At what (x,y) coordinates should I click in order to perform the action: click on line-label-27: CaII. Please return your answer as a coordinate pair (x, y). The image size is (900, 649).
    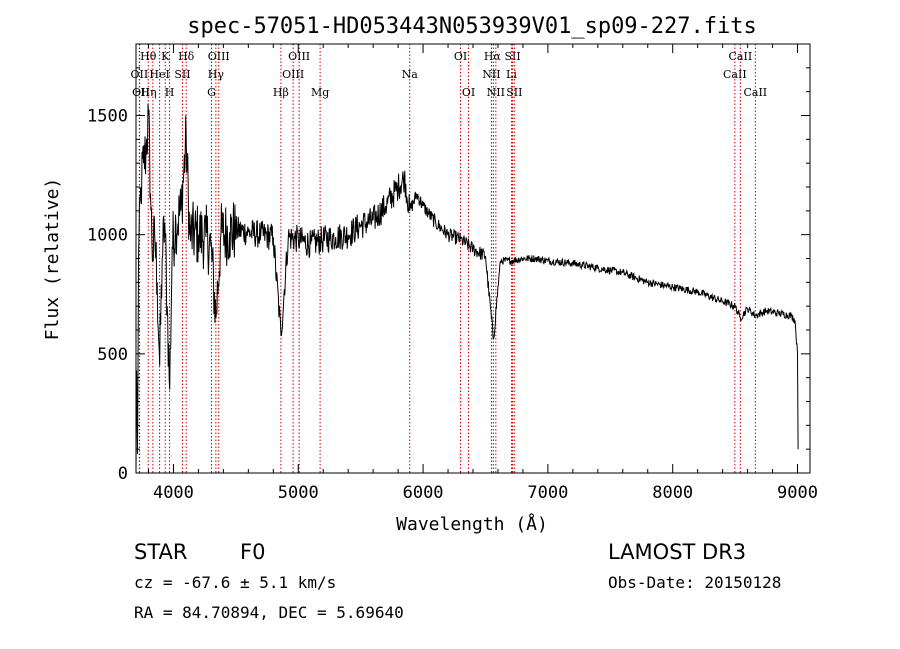
    Looking at the image, I should click on (755, 92).